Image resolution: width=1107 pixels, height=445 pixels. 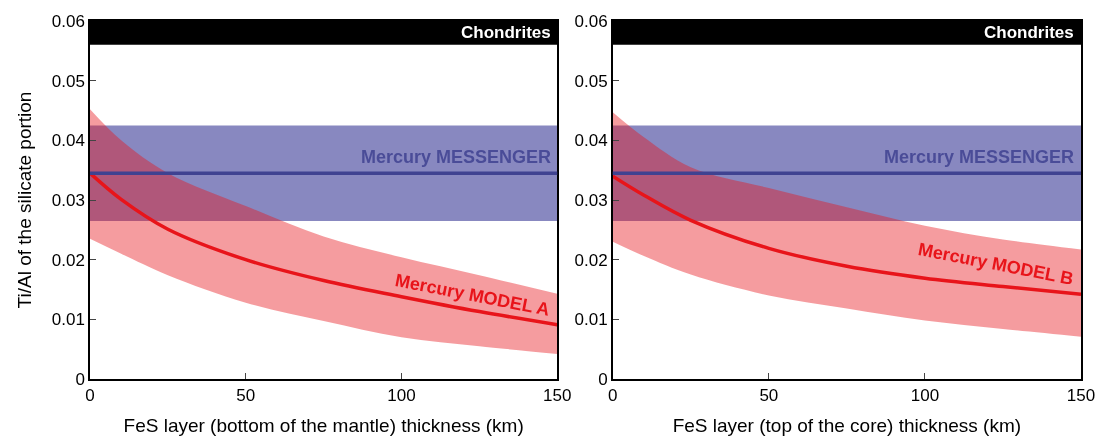 What do you see at coordinates (472, 295) in the screenshot?
I see `text: Mercury MODEL A` at bounding box center [472, 295].